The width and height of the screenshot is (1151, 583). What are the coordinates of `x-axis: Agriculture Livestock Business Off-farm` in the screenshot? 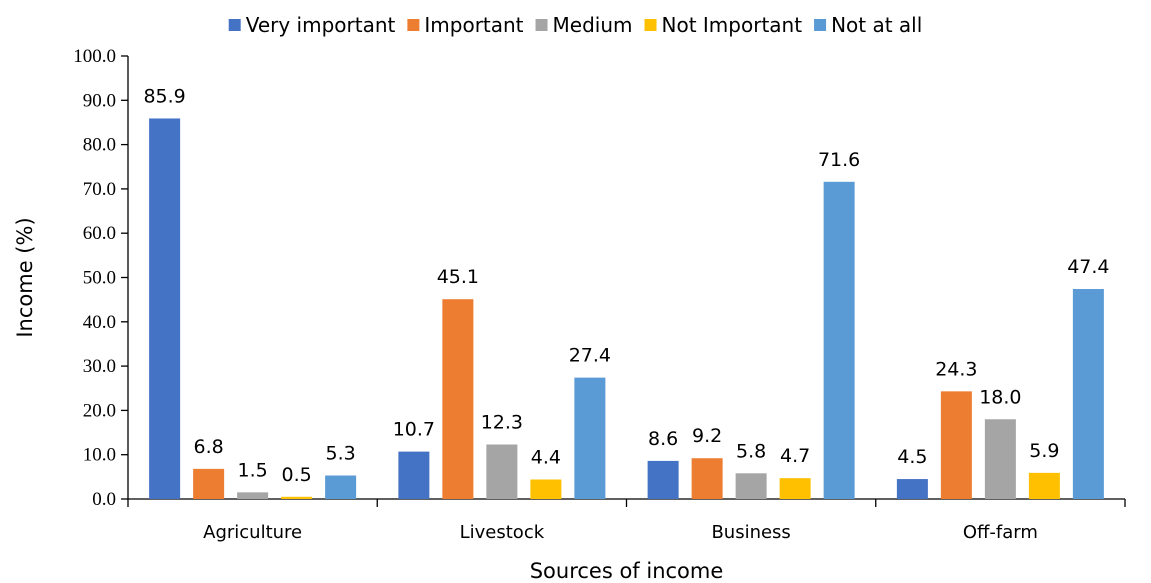 It's located at (626, 520).